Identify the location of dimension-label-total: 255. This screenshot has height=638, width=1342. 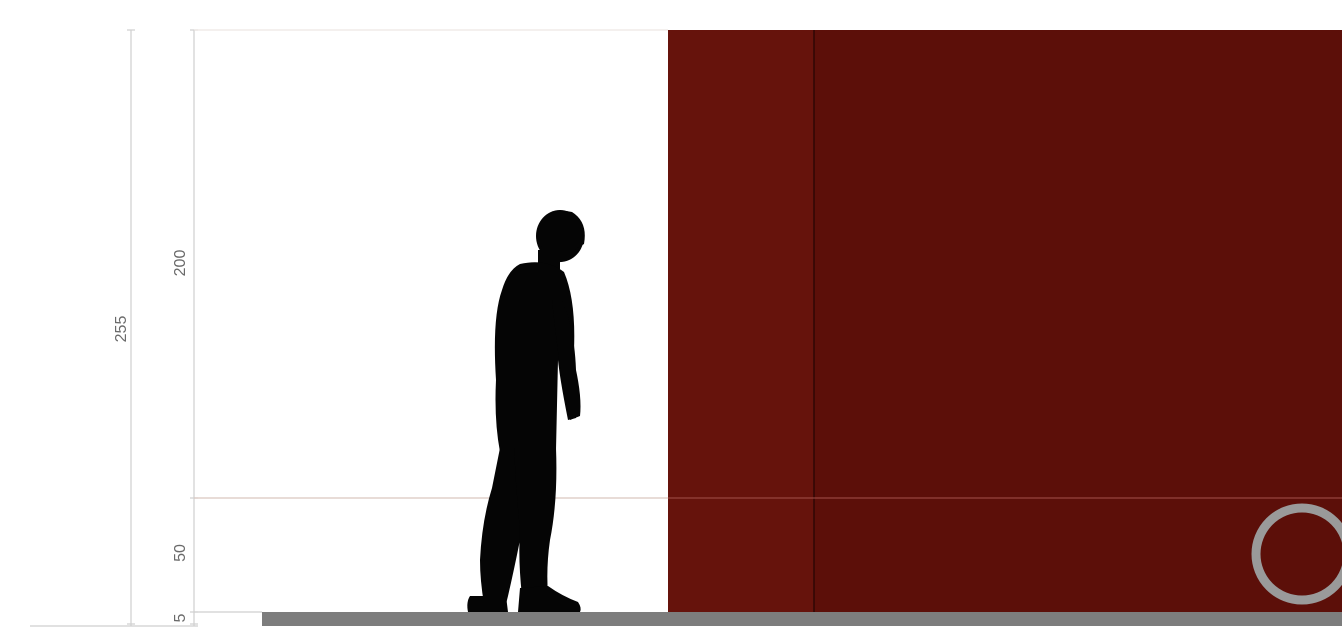
(121, 329).